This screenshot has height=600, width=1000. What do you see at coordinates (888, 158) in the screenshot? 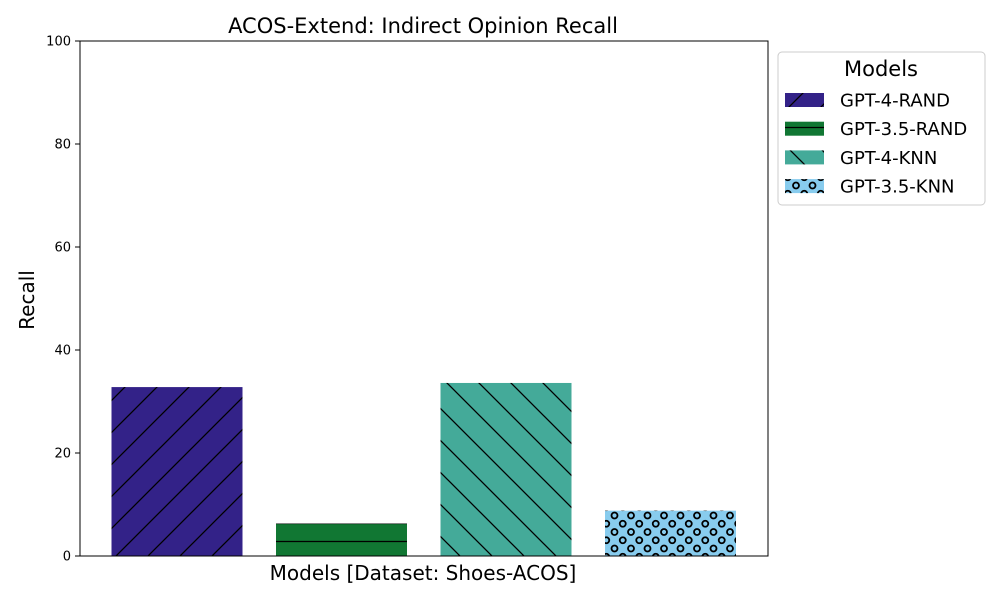
I see `legend-label: GPT-4-KNN` at bounding box center [888, 158].